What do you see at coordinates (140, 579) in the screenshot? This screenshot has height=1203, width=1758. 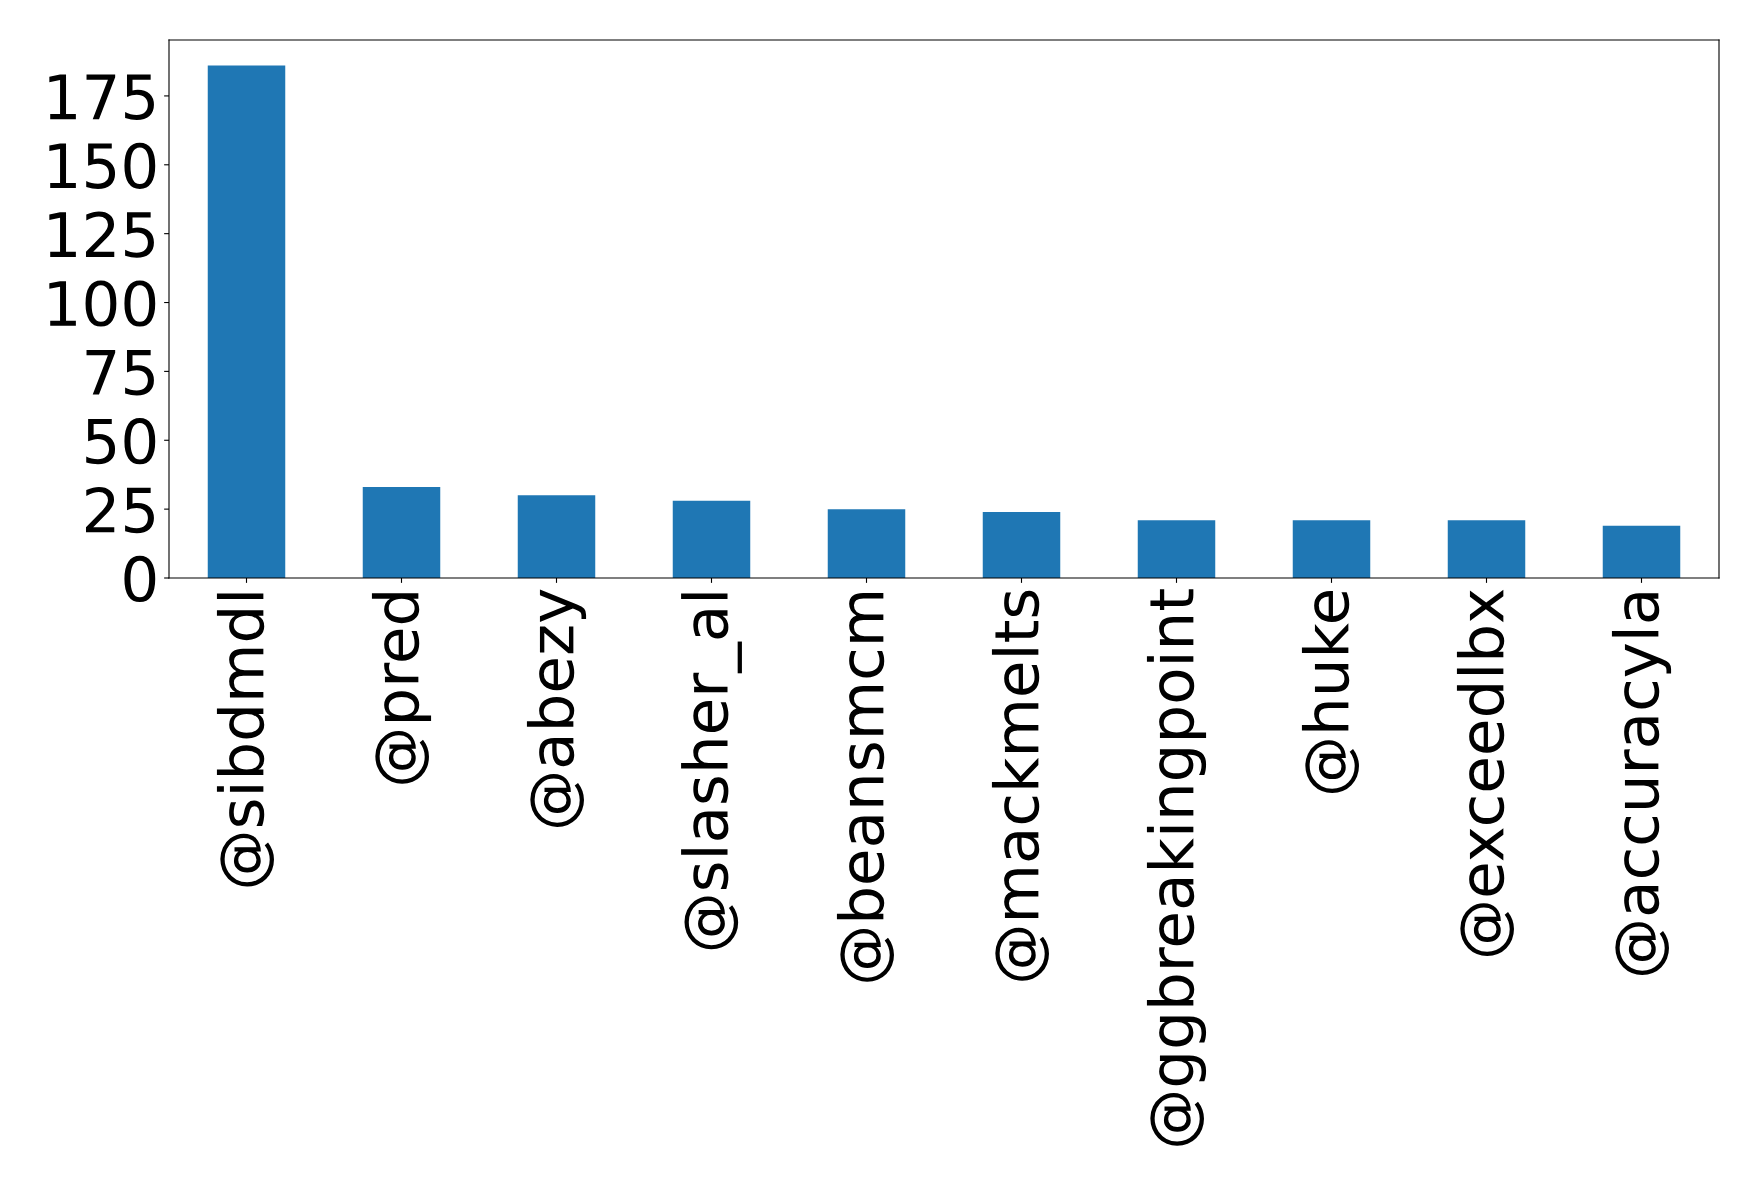 I see `y-tick-label: 0` at bounding box center [140, 579].